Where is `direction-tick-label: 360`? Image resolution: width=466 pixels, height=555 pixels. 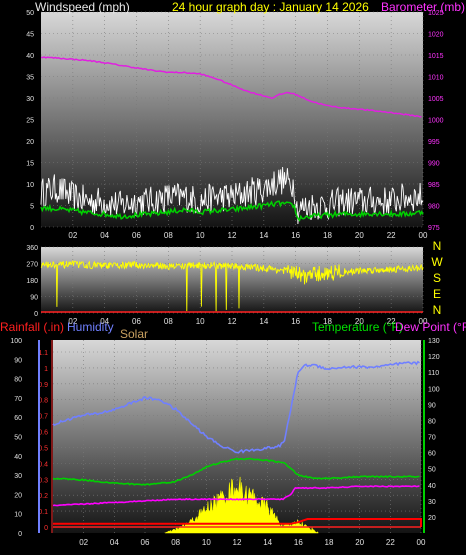
direction-tick-label: 360 is located at coordinates (32, 248).